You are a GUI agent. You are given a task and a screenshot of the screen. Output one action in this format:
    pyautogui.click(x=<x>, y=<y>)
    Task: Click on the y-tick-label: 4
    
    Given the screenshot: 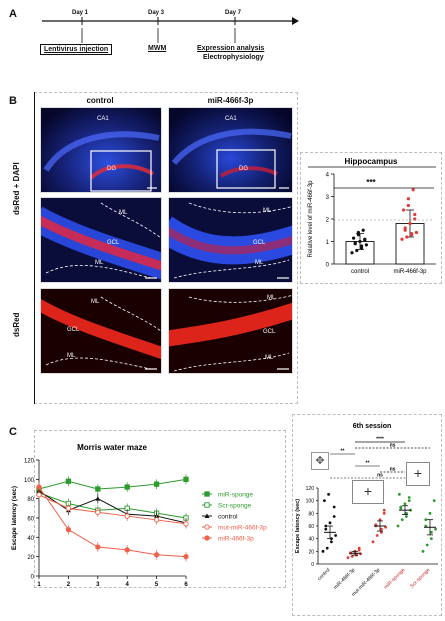 What is the action you would take?
    pyautogui.click(x=328, y=176)
    